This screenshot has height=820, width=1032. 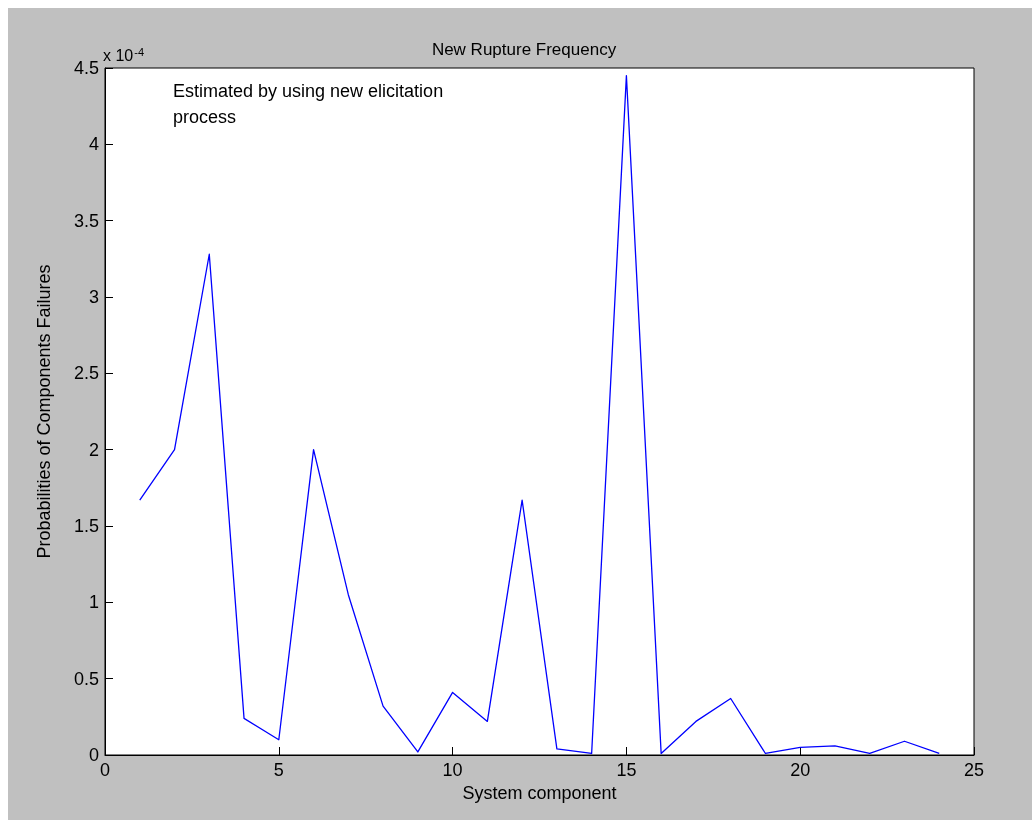 I want to click on chart-title: New Rupture Frequency, so click(x=524, y=49).